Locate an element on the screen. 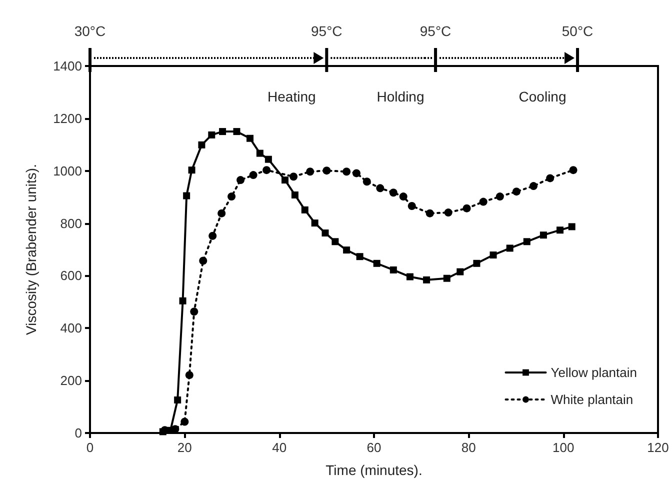 The image size is (672, 489). x-tick-label: 120 is located at coordinates (658, 447).